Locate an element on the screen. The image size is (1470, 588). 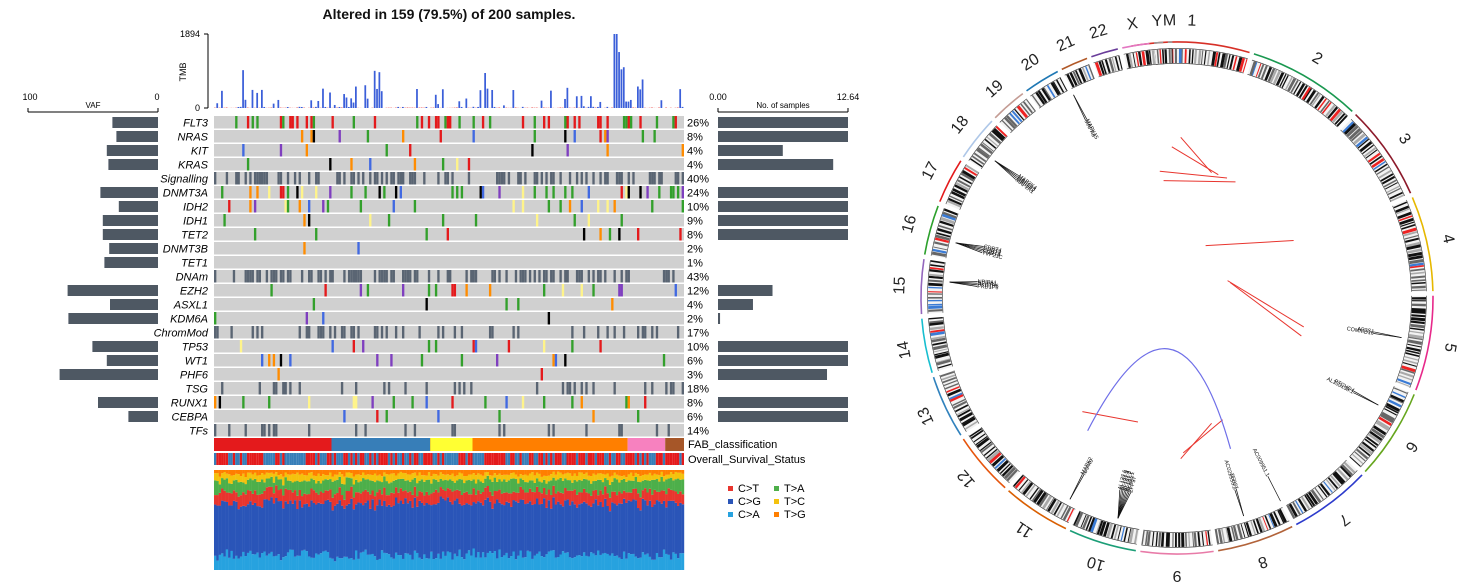
vaf-bar is located at coordinates (138, 206).